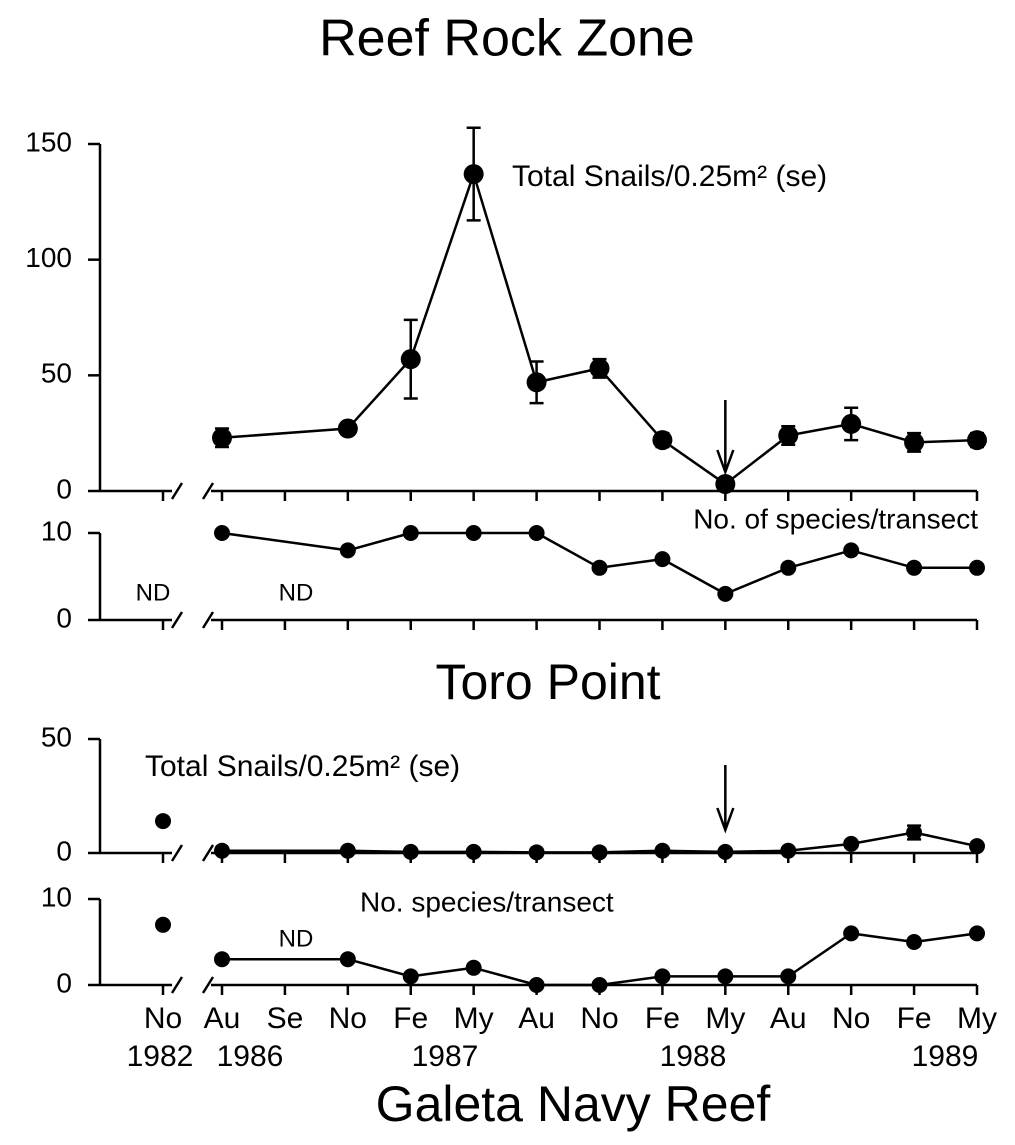 This screenshot has width=1015, height=1145. I want to click on y-tick-label: 100, so click(48, 257).